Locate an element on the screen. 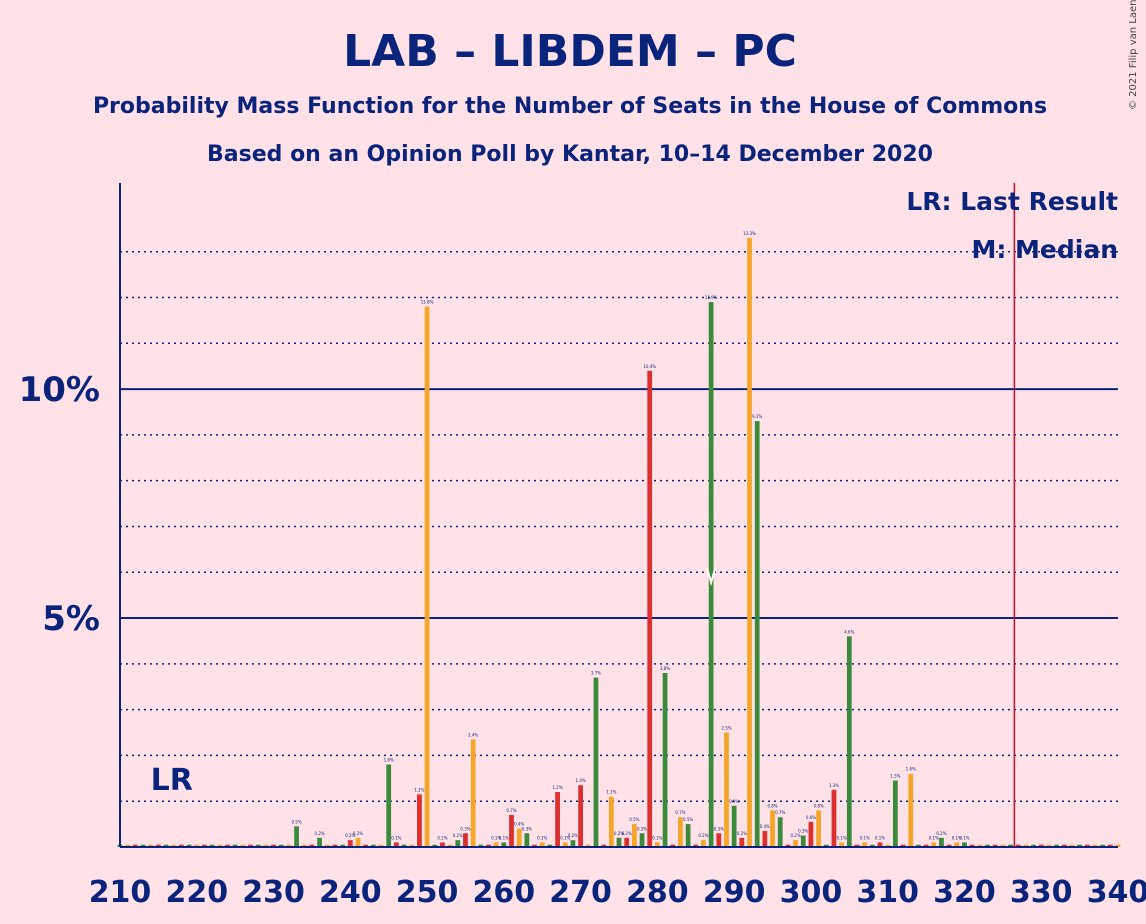 This screenshot has height=924, width=1146. median-marker is located at coordinates (711, 577).